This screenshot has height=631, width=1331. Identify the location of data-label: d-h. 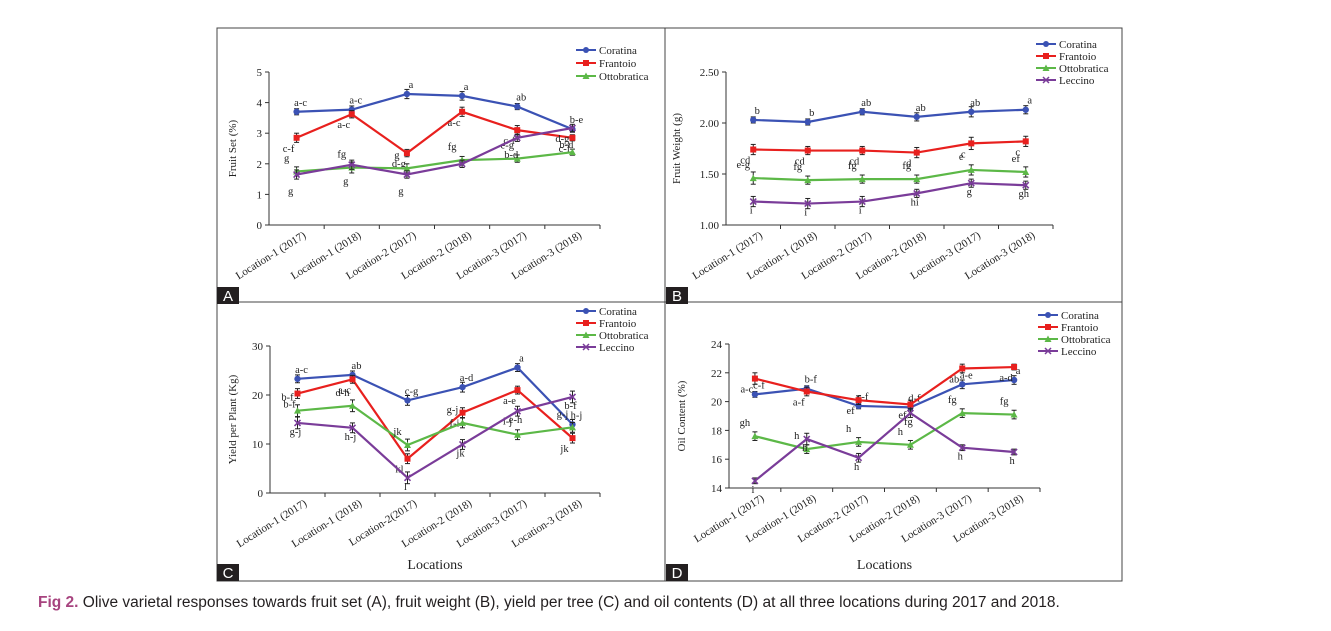
(343, 393).